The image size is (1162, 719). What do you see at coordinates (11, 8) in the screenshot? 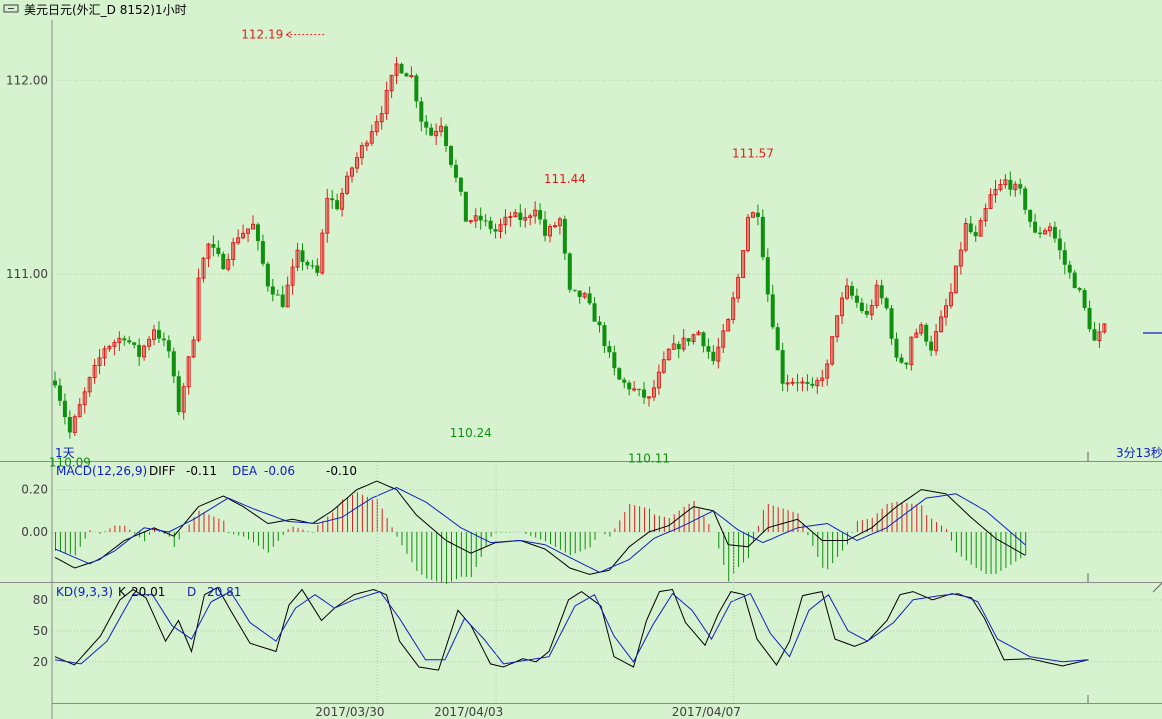
I see `link-icon` at bounding box center [11, 8].